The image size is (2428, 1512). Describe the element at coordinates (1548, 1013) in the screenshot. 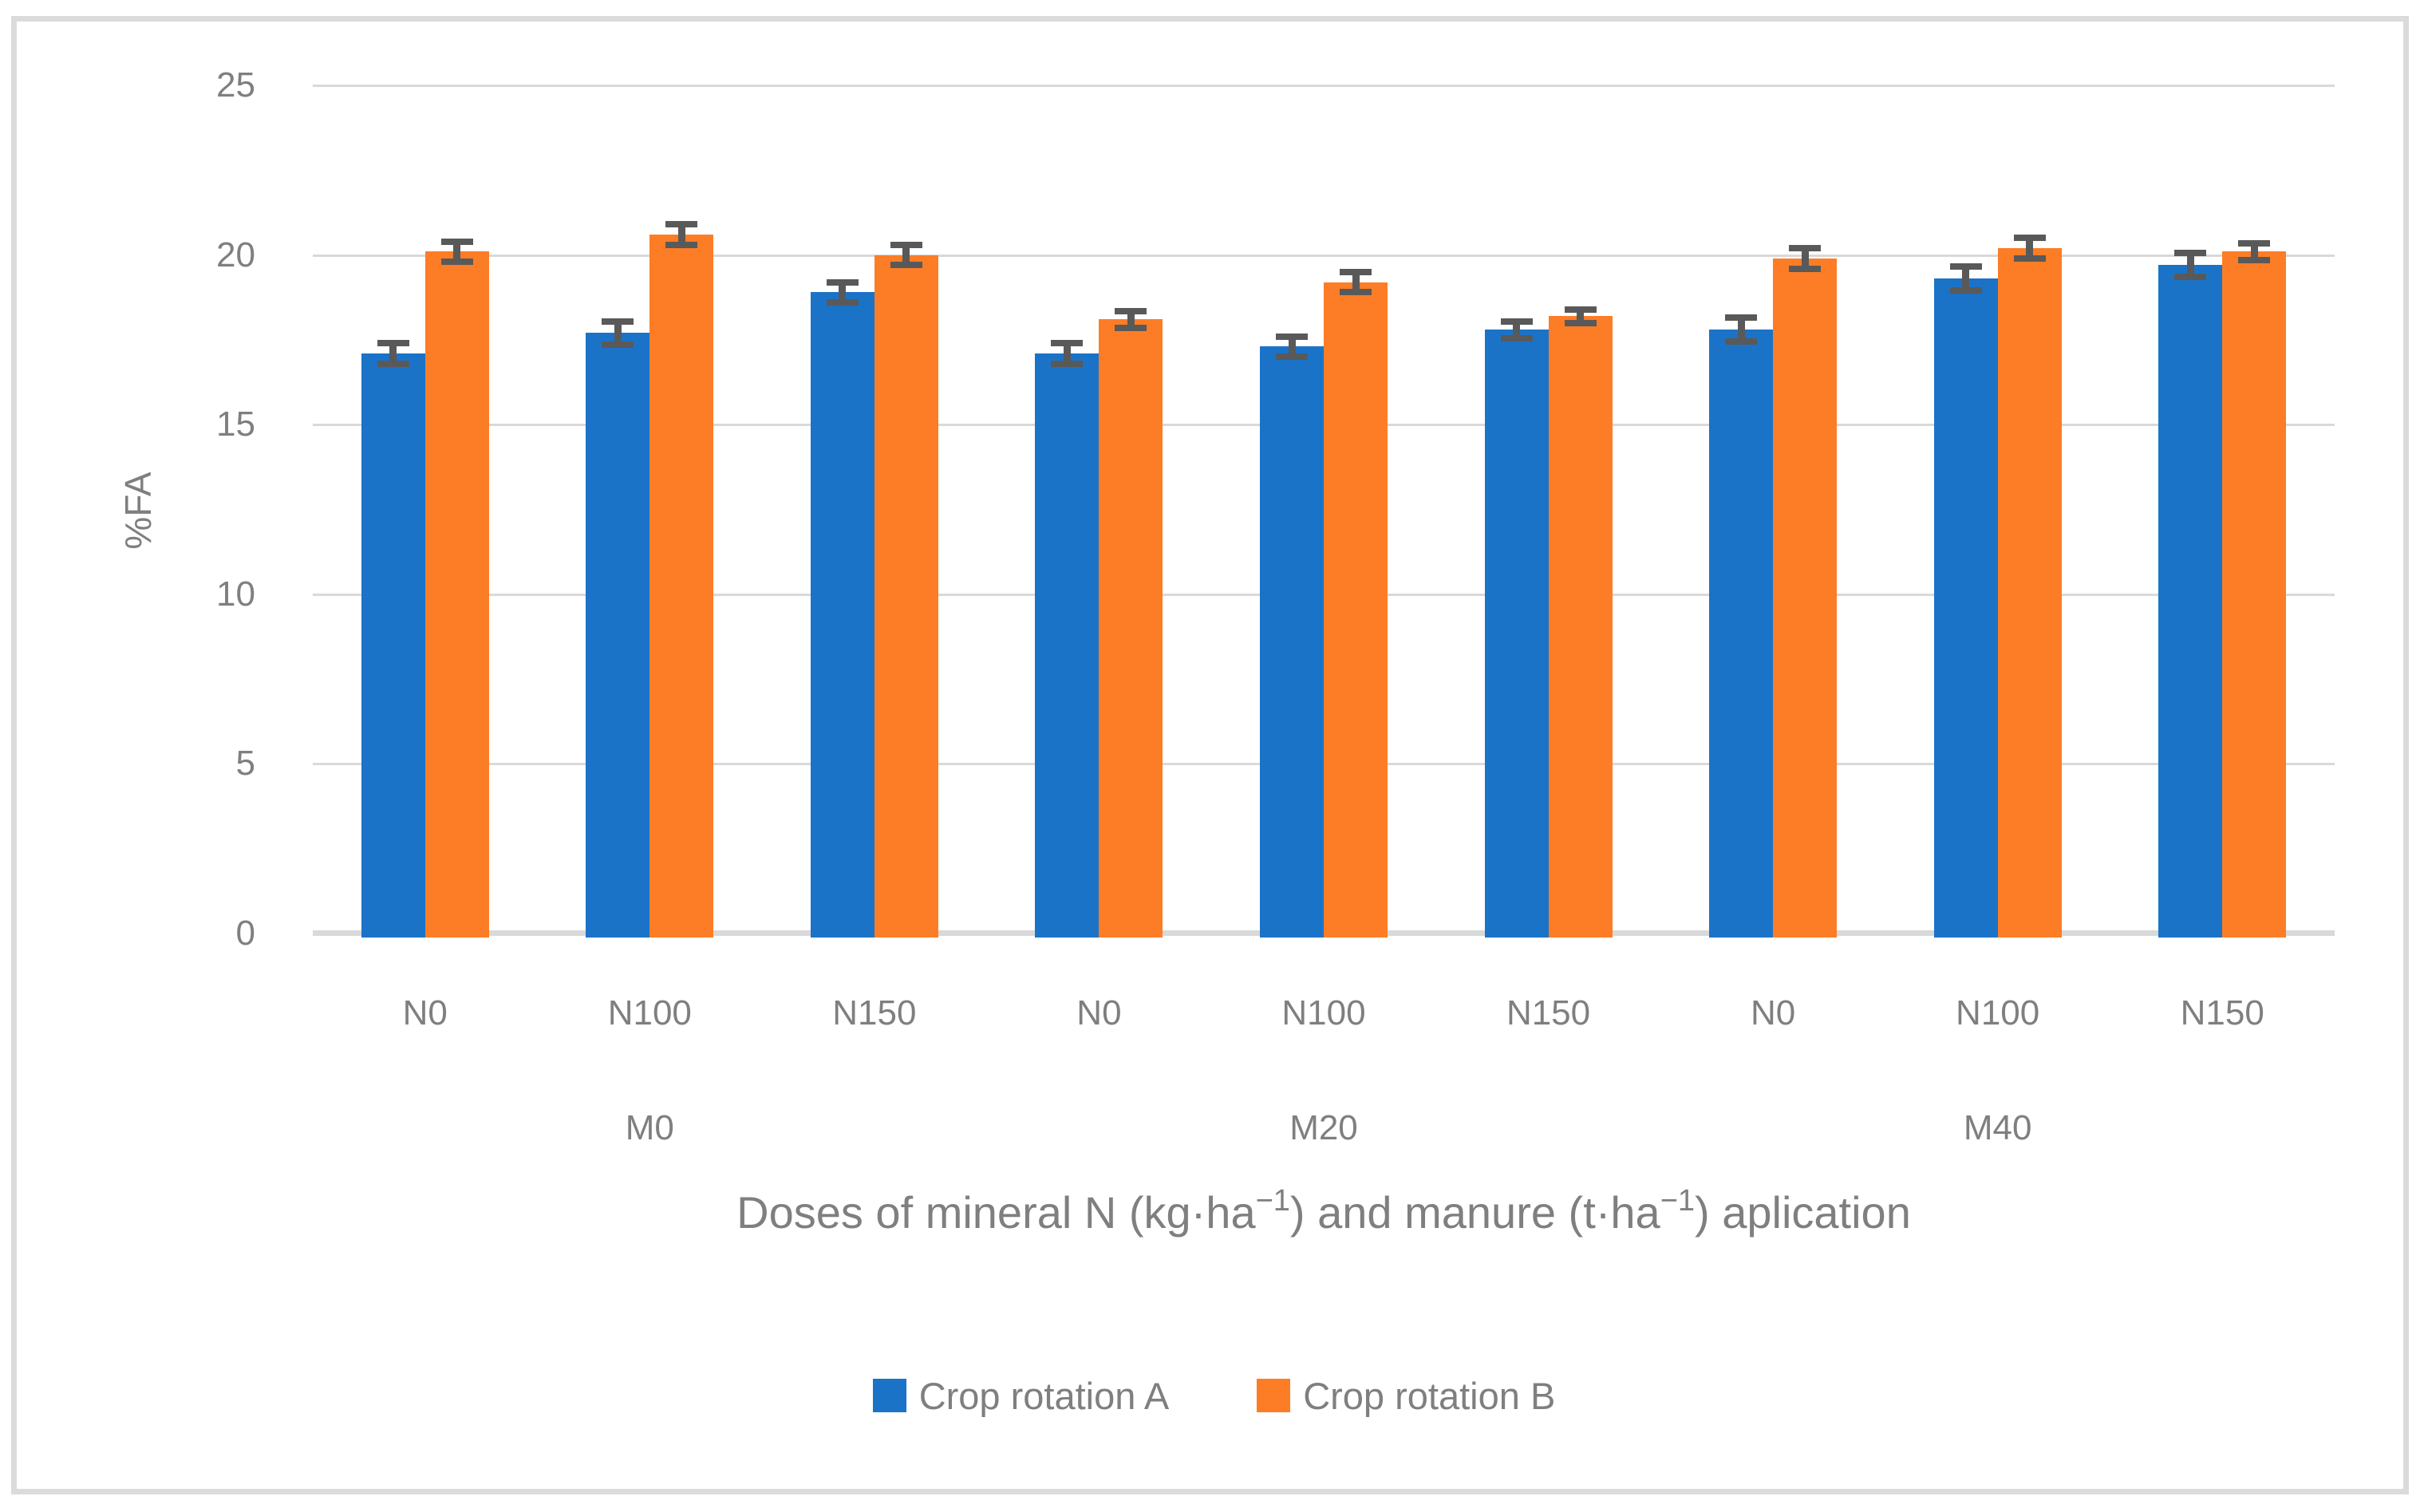

I see `x-tick-label-N150-5: N150` at that location.